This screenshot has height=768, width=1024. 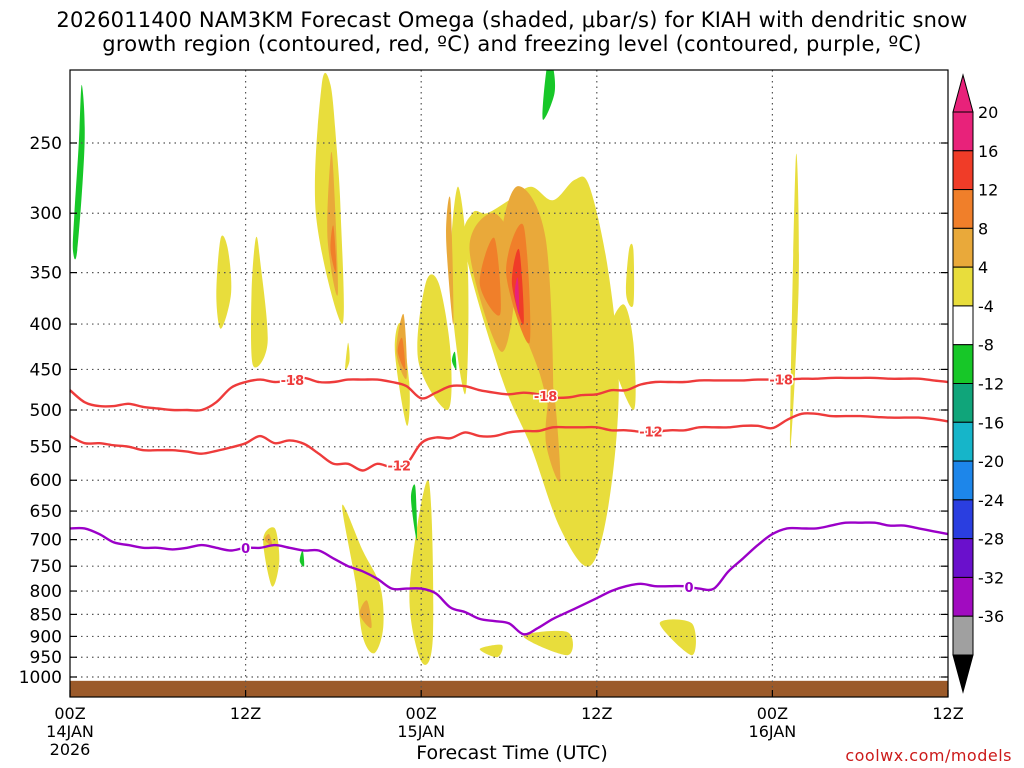 I want to click on terrain-band, so click(x=509, y=688).